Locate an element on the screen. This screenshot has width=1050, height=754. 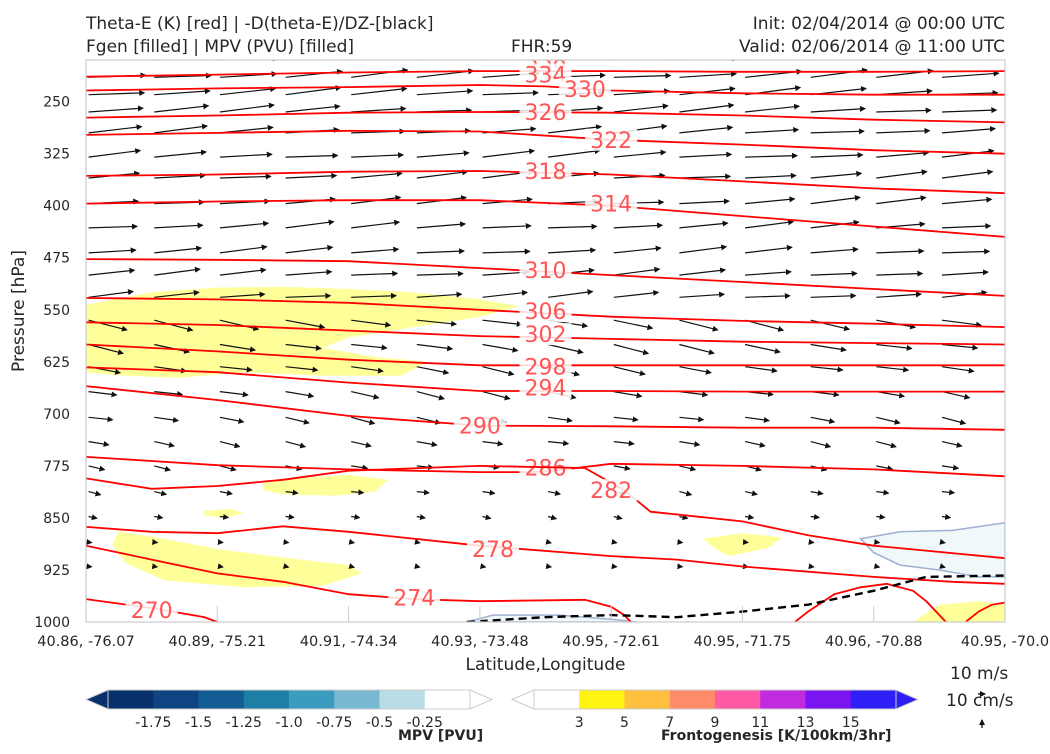
y-tick-label: 550 is located at coordinates (56, 311).